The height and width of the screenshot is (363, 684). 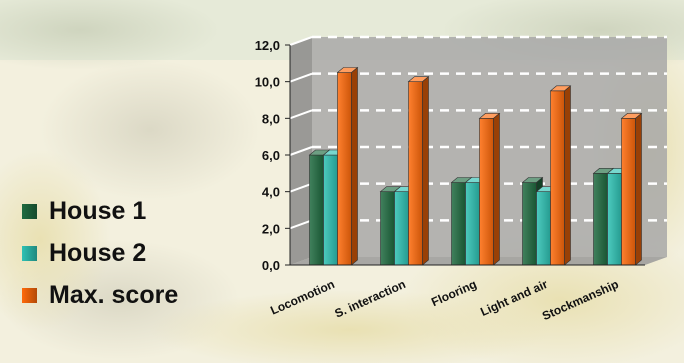 What do you see at coordinates (114, 294) in the screenshot?
I see `legend-label-max-score: Max. score` at bounding box center [114, 294].